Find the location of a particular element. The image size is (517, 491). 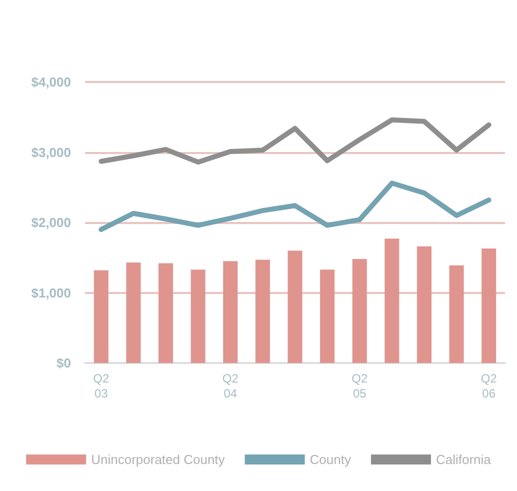

x-tick-label: Q2 06 is located at coordinates (489, 386).